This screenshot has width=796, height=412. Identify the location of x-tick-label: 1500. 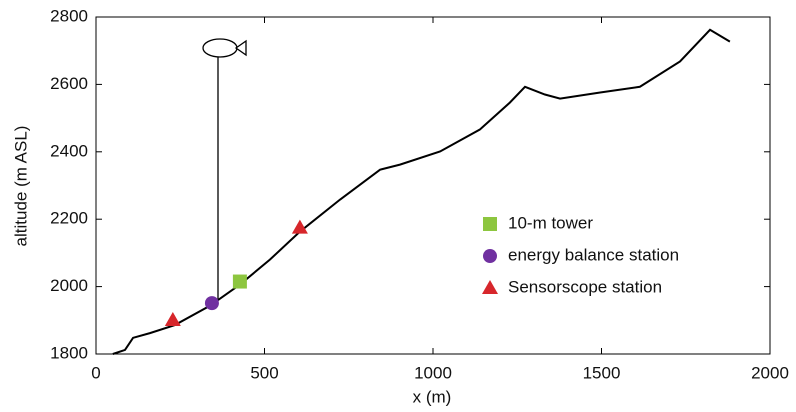
(602, 372).